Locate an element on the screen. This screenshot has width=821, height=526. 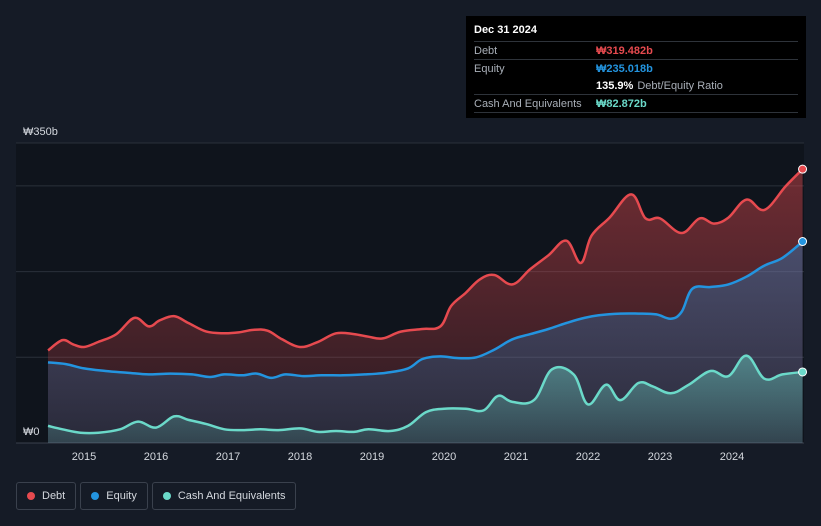
tooltip-equity-label: Equity is located at coordinates (489, 69).